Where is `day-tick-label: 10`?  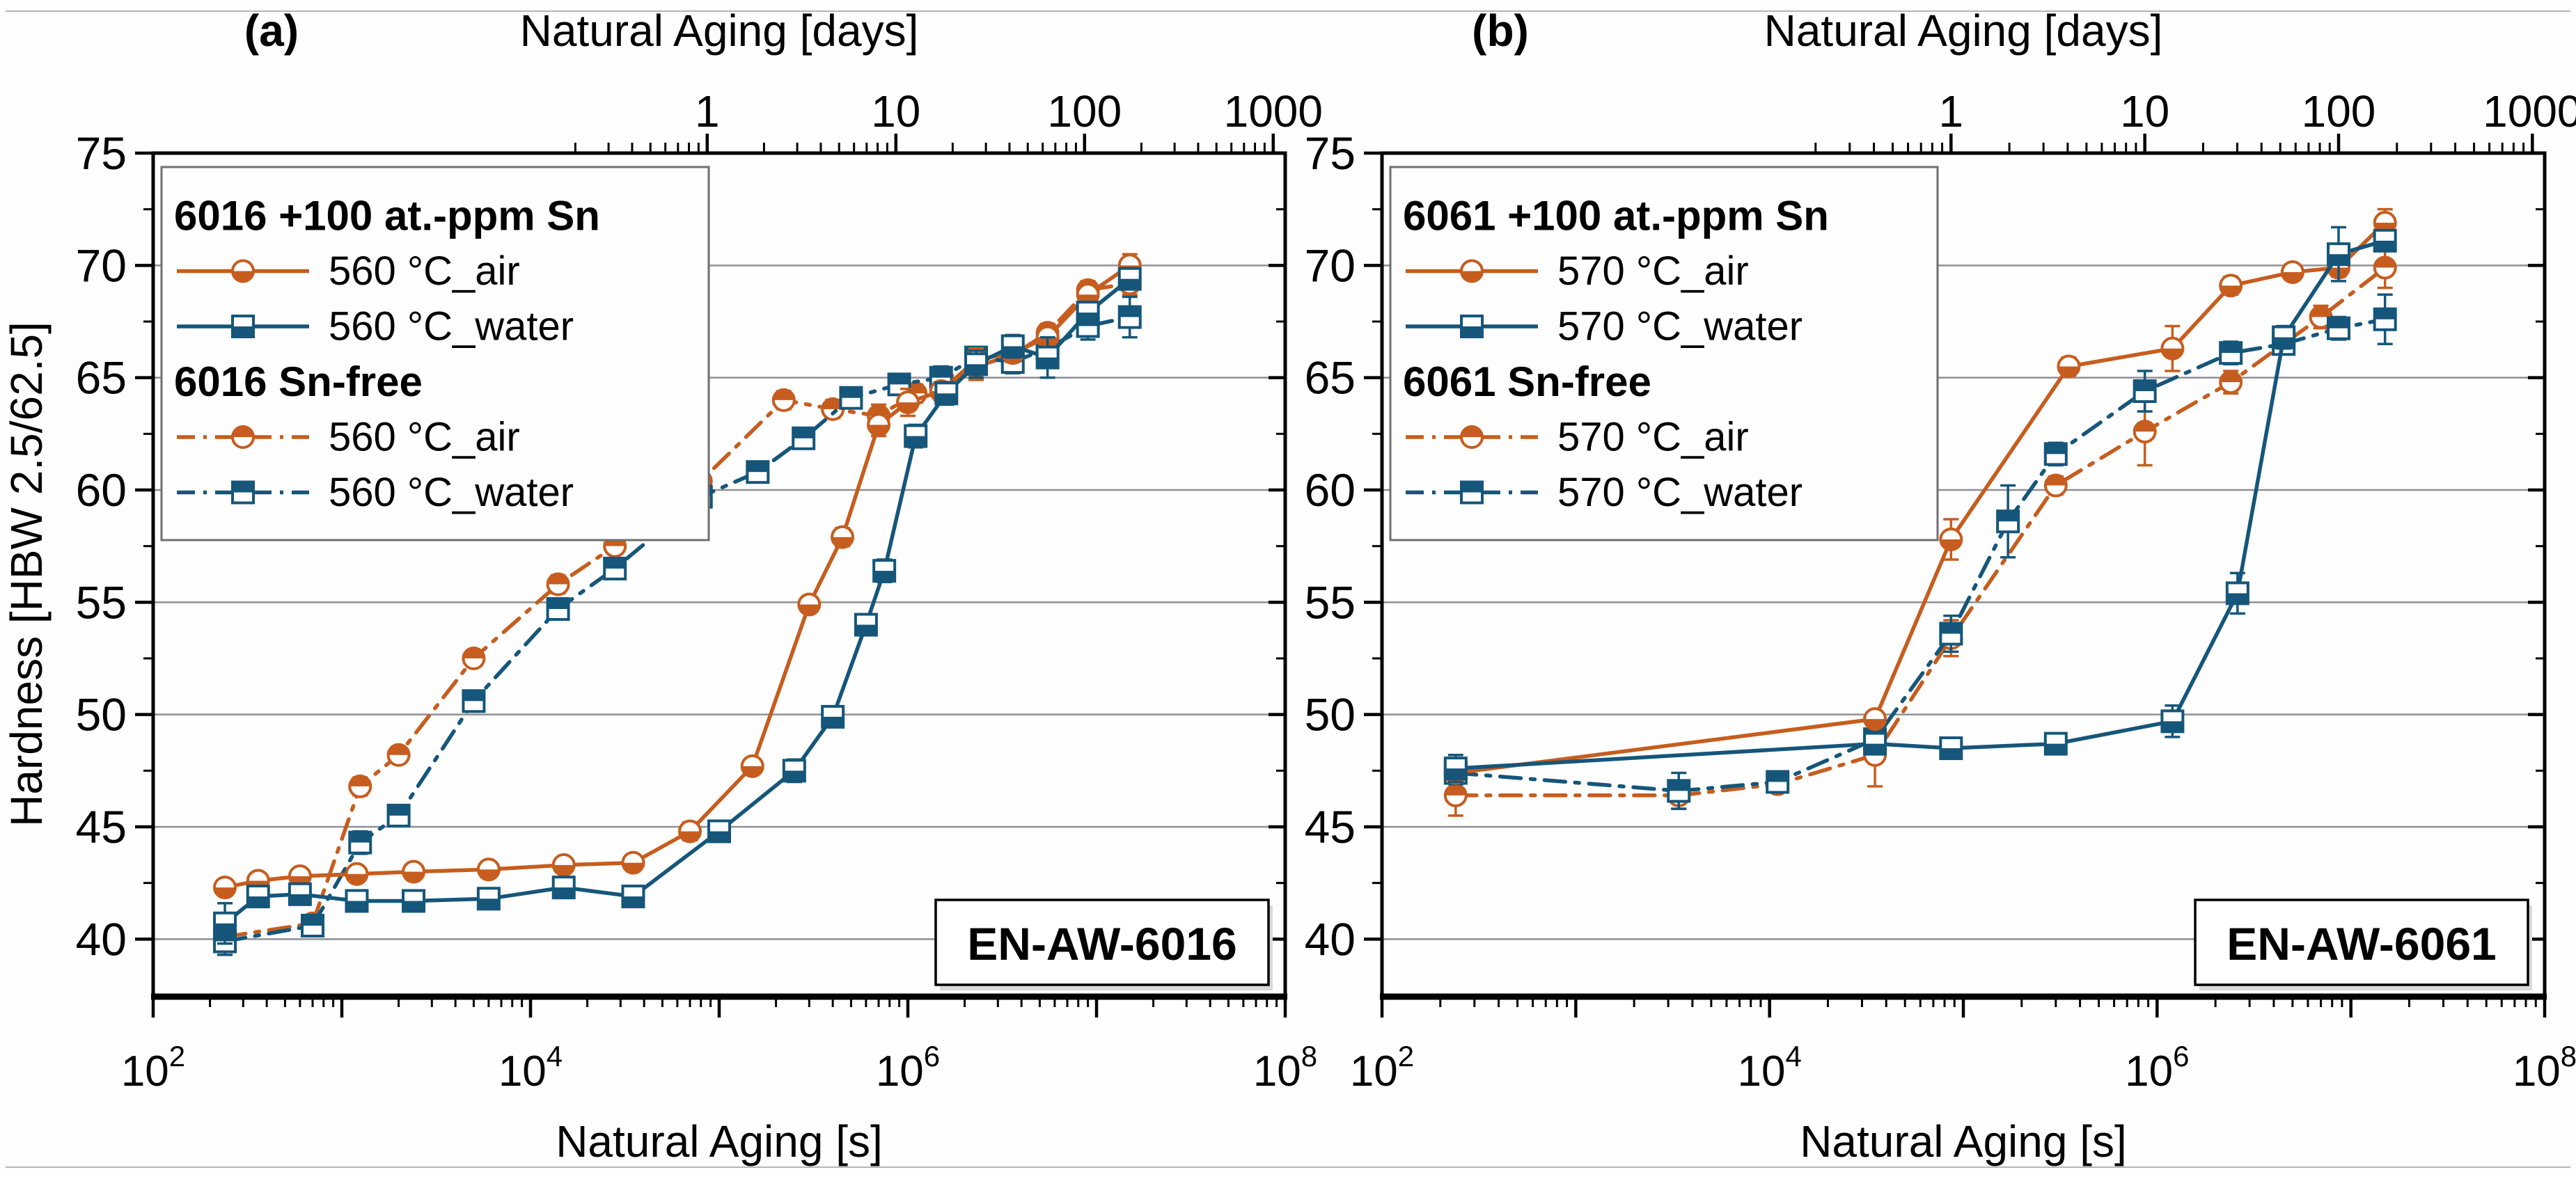
day-tick-label: 10 is located at coordinates (895, 111).